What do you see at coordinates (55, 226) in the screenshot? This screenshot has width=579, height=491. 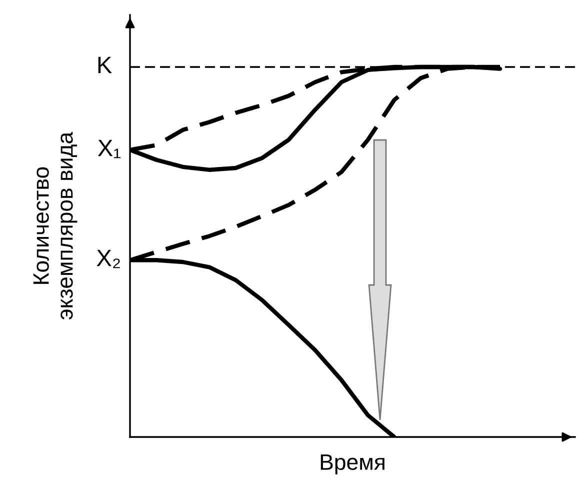 I see `y-axis-title: Количество экземпляров вида` at bounding box center [55, 226].